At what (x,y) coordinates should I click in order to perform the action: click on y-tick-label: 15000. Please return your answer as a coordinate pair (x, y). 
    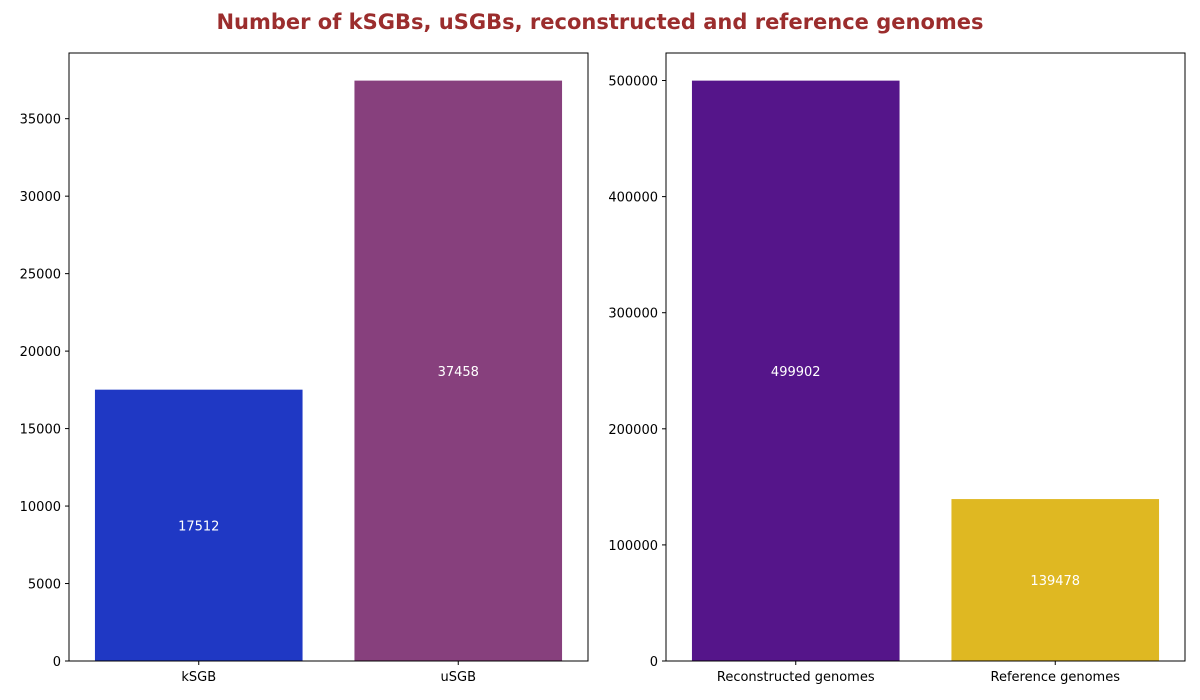
    Looking at the image, I should click on (40, 430).